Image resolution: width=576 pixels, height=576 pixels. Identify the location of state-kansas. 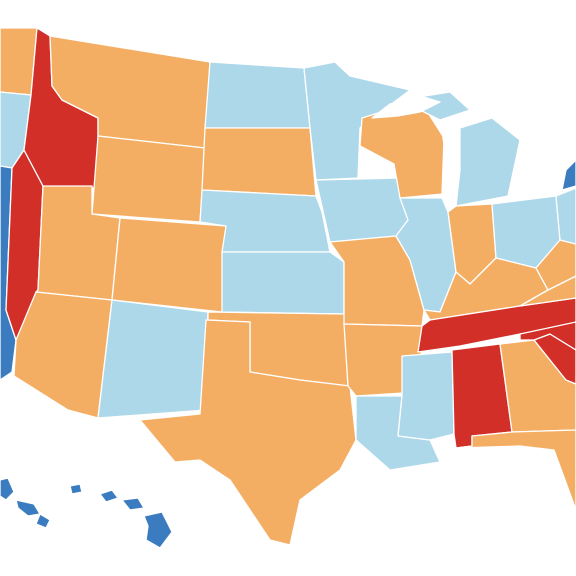
(283, 283).